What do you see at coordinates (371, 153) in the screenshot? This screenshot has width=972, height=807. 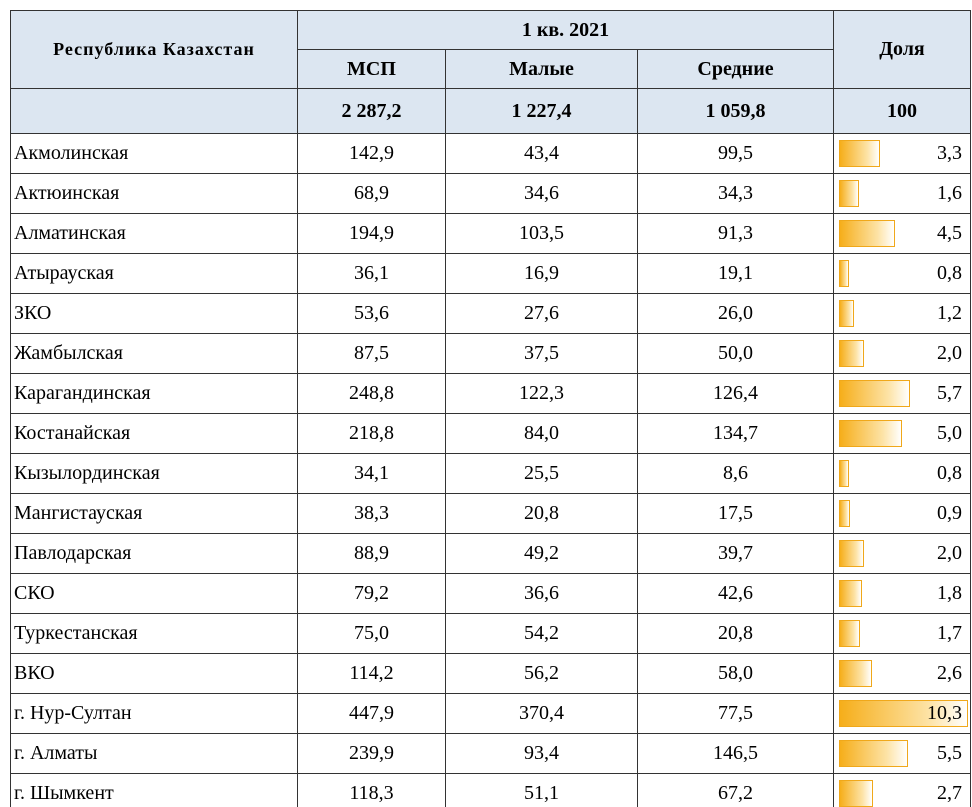 I see `value-cell: 142,9` at bounding box center [371, 153].